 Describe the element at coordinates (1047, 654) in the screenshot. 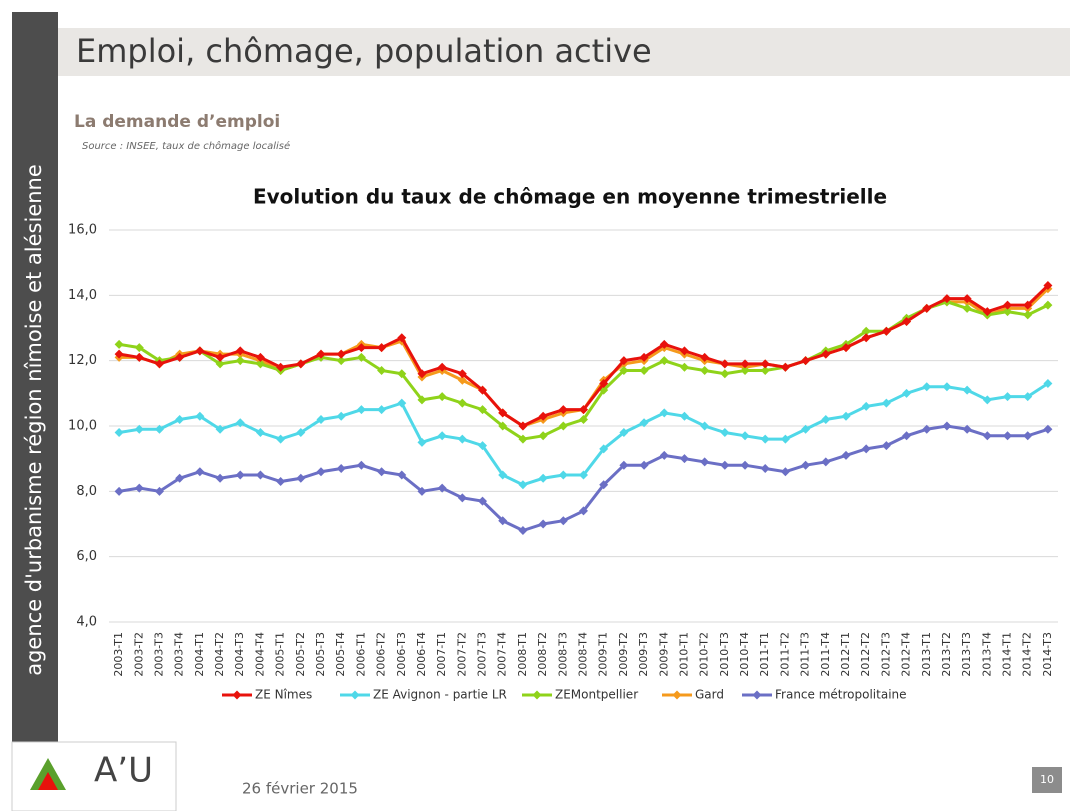

I see `x-tick-label: 2014-T3` at that location.